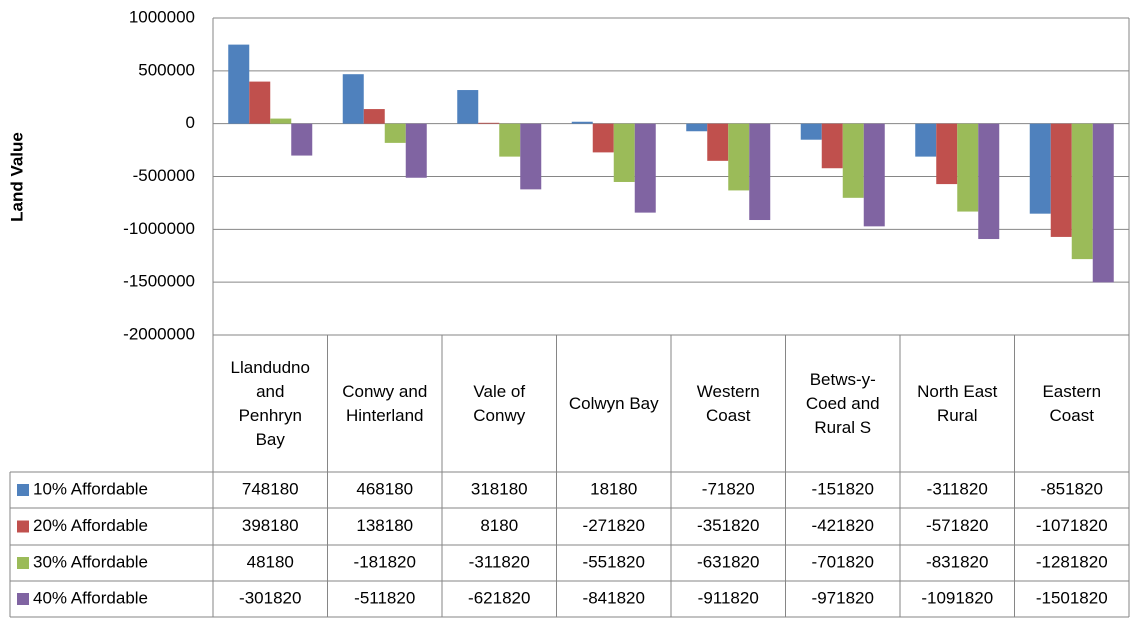 The width and height of the screenshot is (1136, 636). What do you see at coordinates (957, 525) in the screenshot?
I see `table-value: -571820` at bounding box center [957, 525].